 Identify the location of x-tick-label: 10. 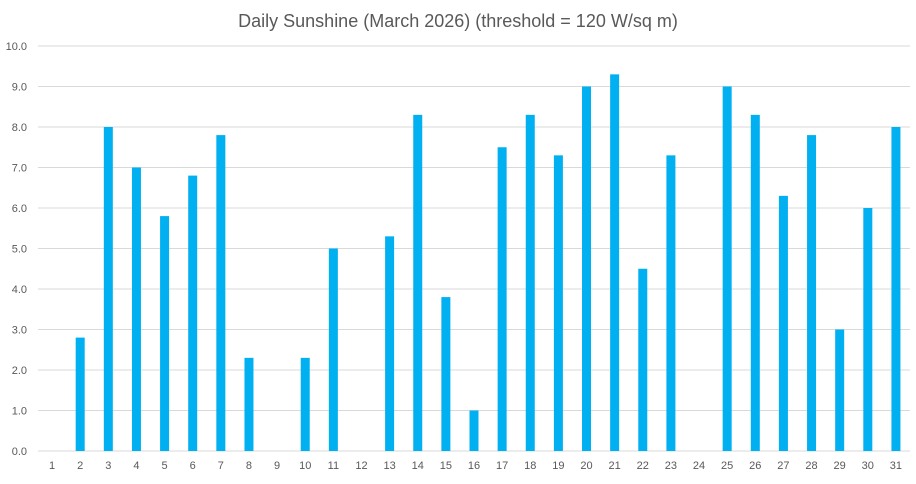
(305, 466).